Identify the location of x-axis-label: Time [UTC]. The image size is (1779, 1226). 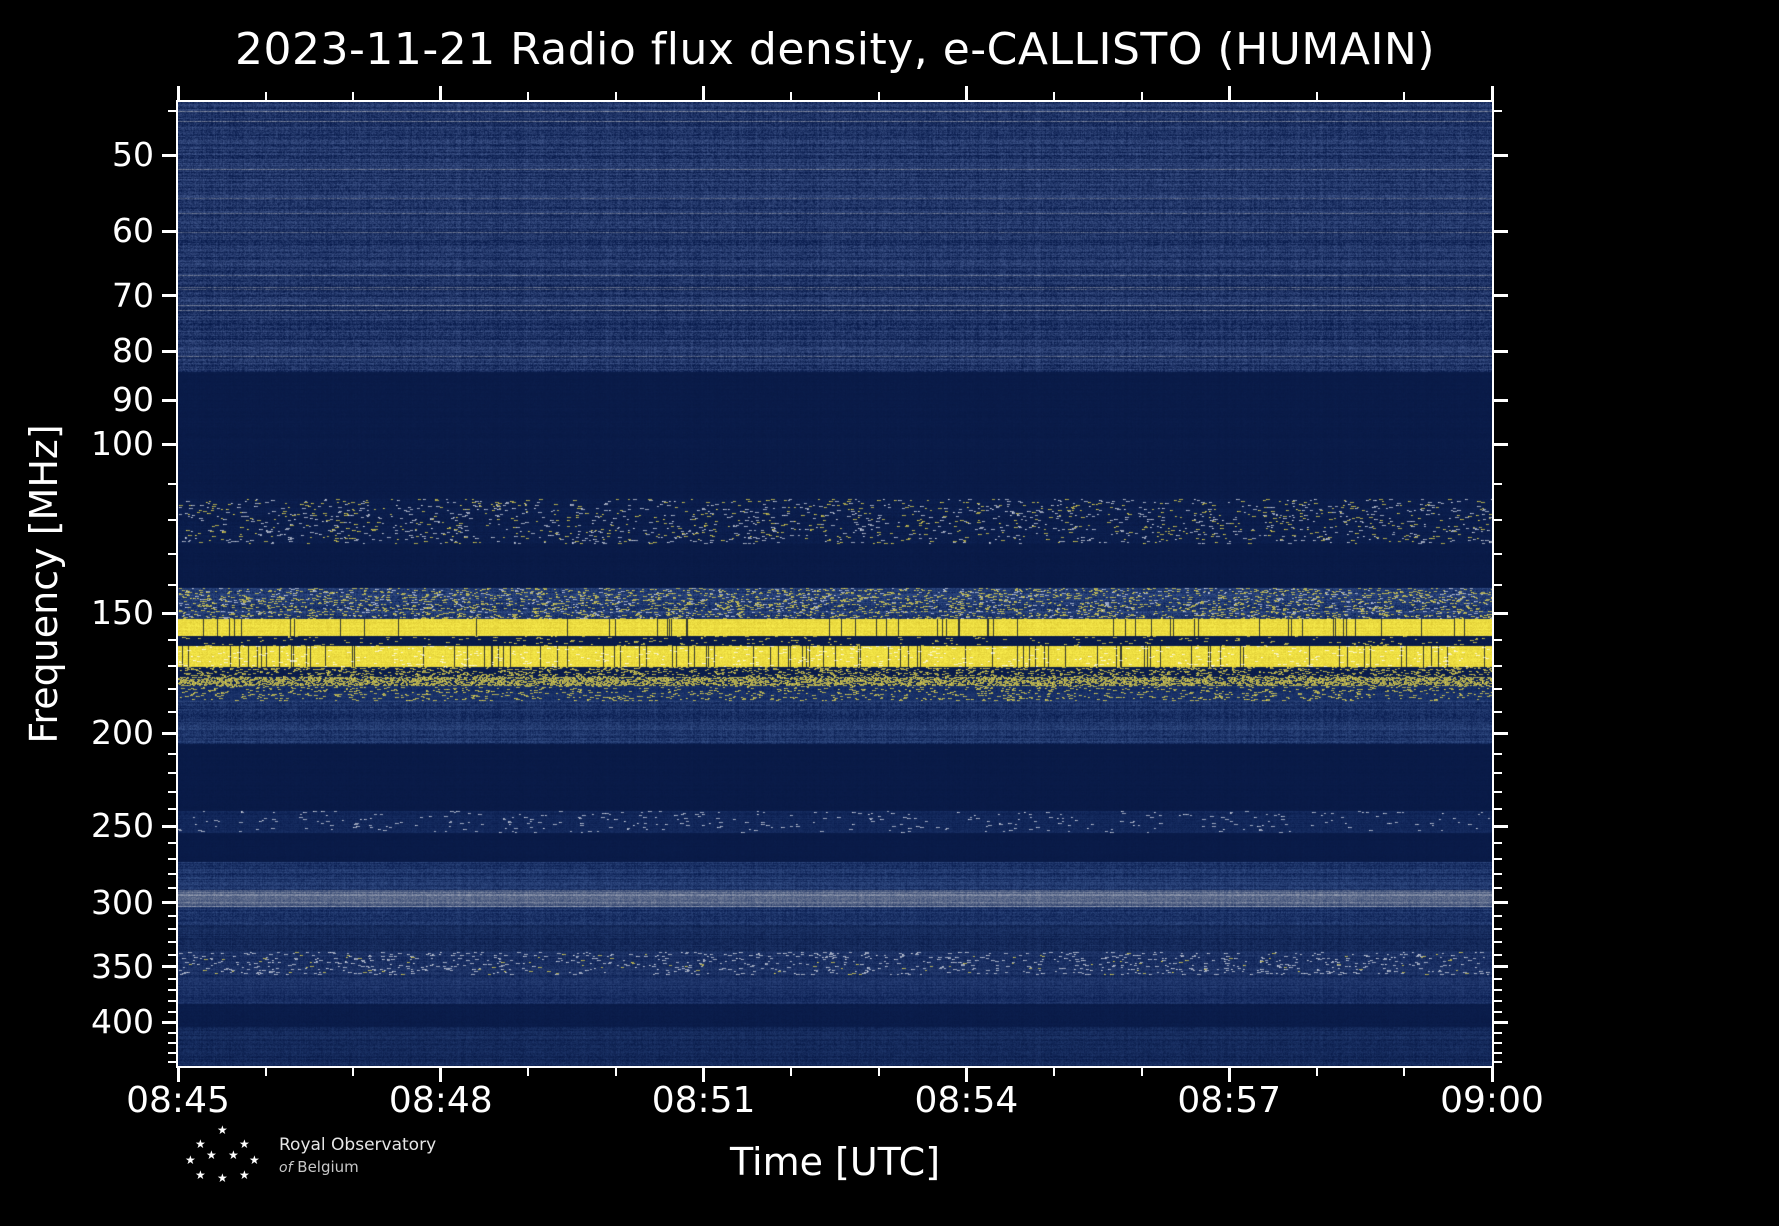
(835, 1162).